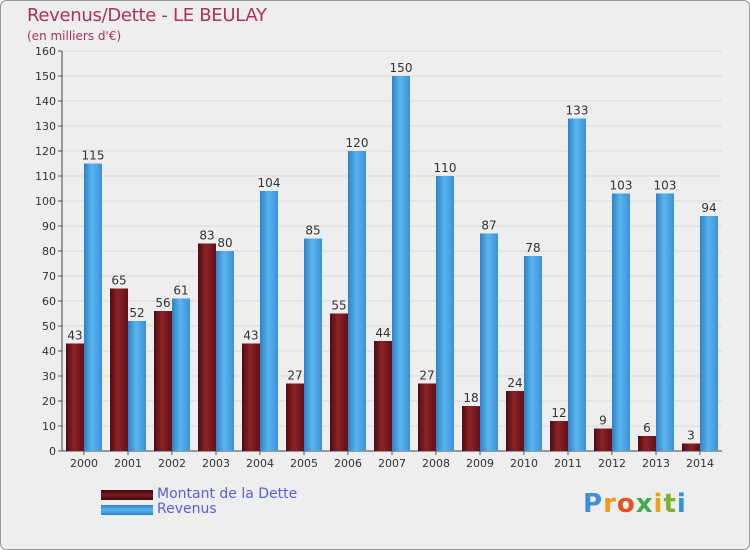 This screenshot has height=550, width=750. I want to click on bar-revenue-2006, so click(357, 301).